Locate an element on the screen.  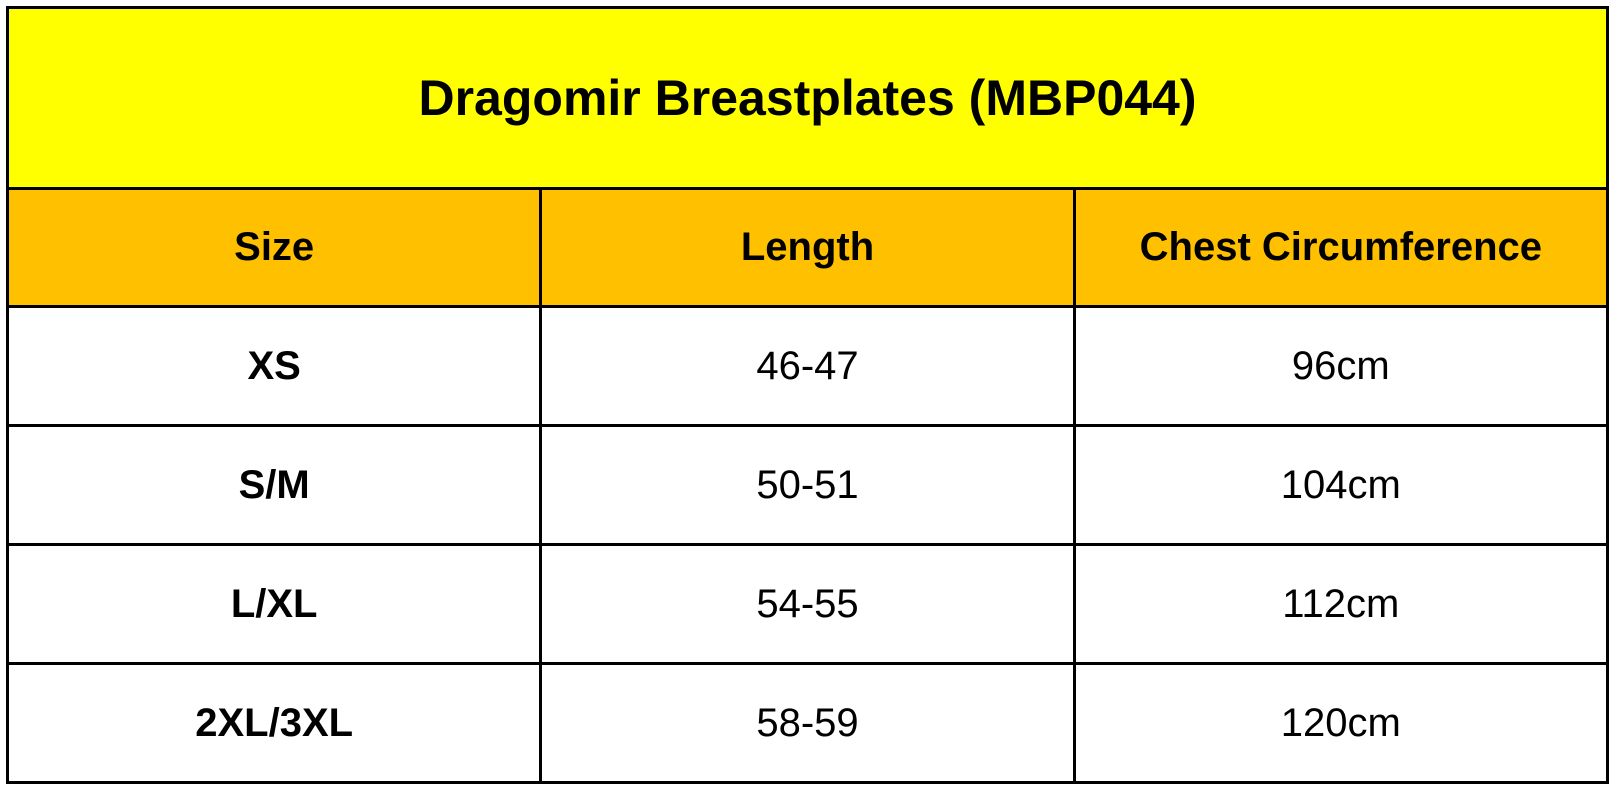
table-cell: 112cm is located at coordinates (1341, 604).